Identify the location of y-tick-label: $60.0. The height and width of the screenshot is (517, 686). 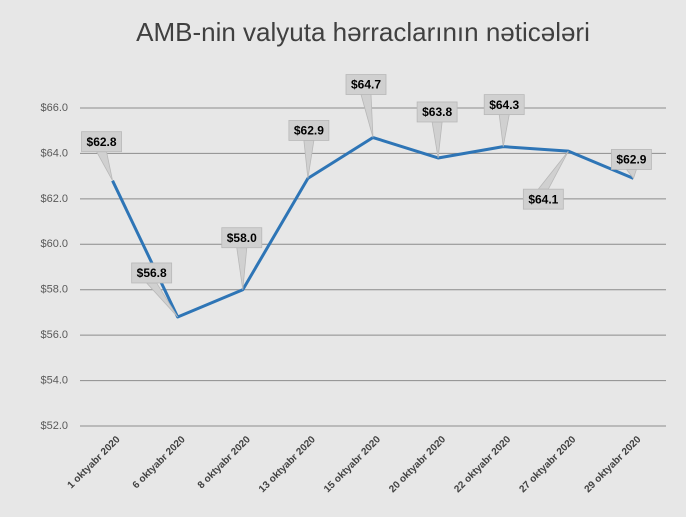
(54, 244).